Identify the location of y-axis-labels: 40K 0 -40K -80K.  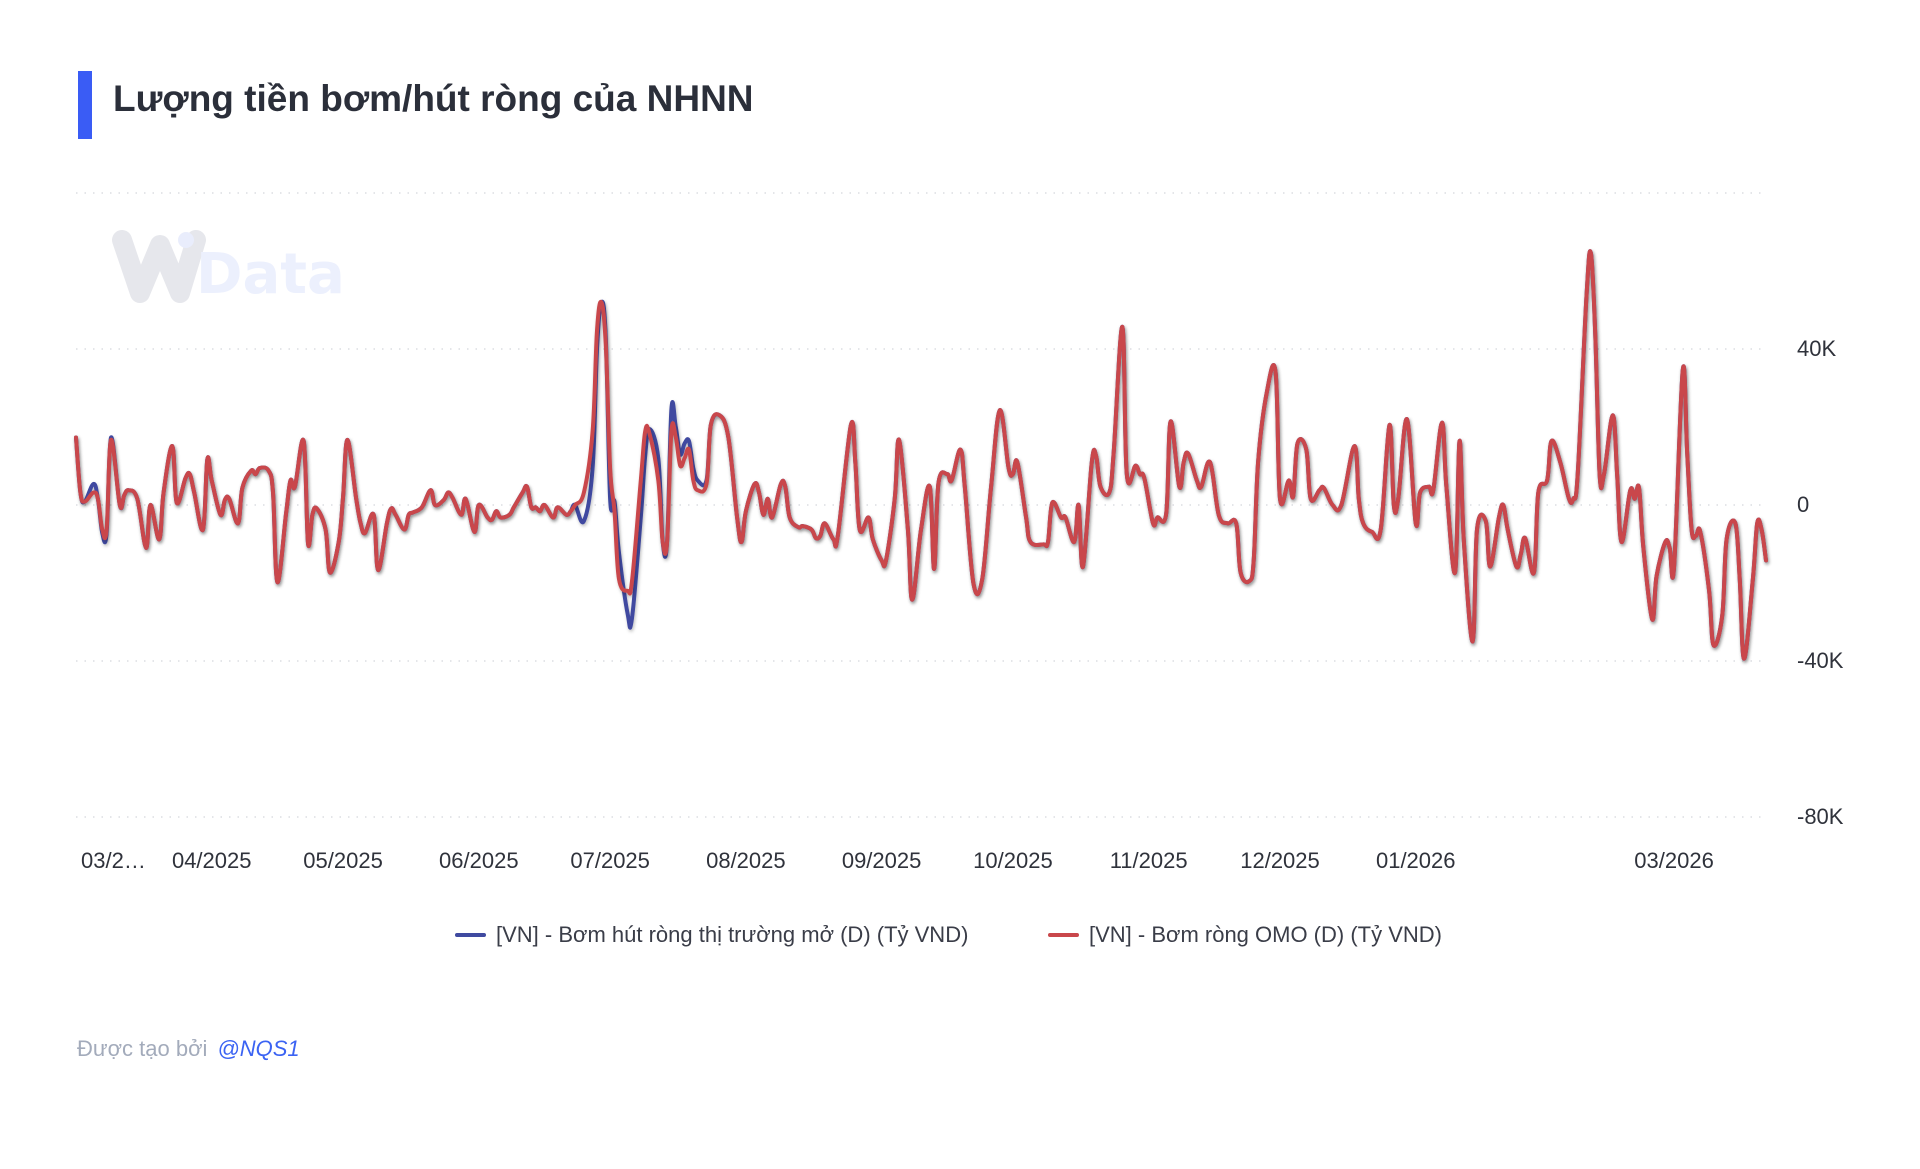
(1820, 582).